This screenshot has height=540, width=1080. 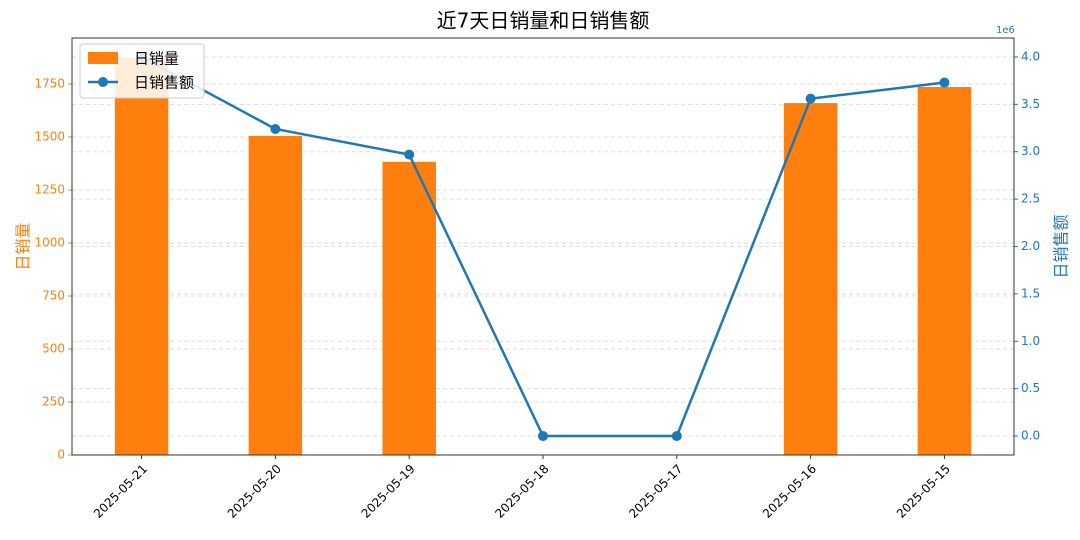 What do you see at coordinates (1030, 199) in the screenshot?
I see `y2-tick-label: 2.5` at bounding box center [1030, 199].